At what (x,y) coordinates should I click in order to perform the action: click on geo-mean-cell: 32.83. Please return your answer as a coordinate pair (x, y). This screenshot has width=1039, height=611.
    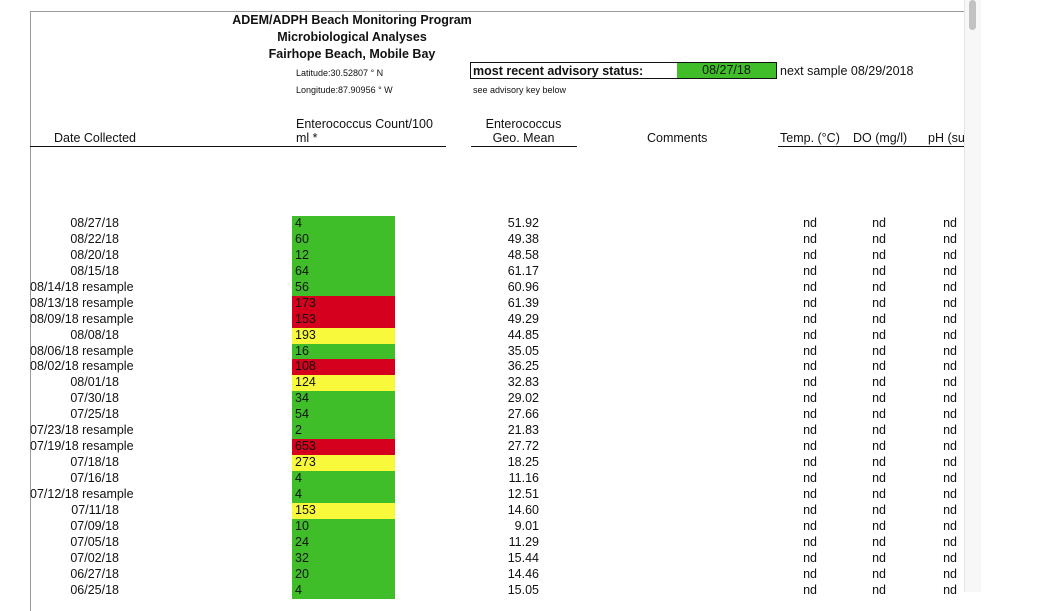
    Looking at the image, I should click on (523, 382).